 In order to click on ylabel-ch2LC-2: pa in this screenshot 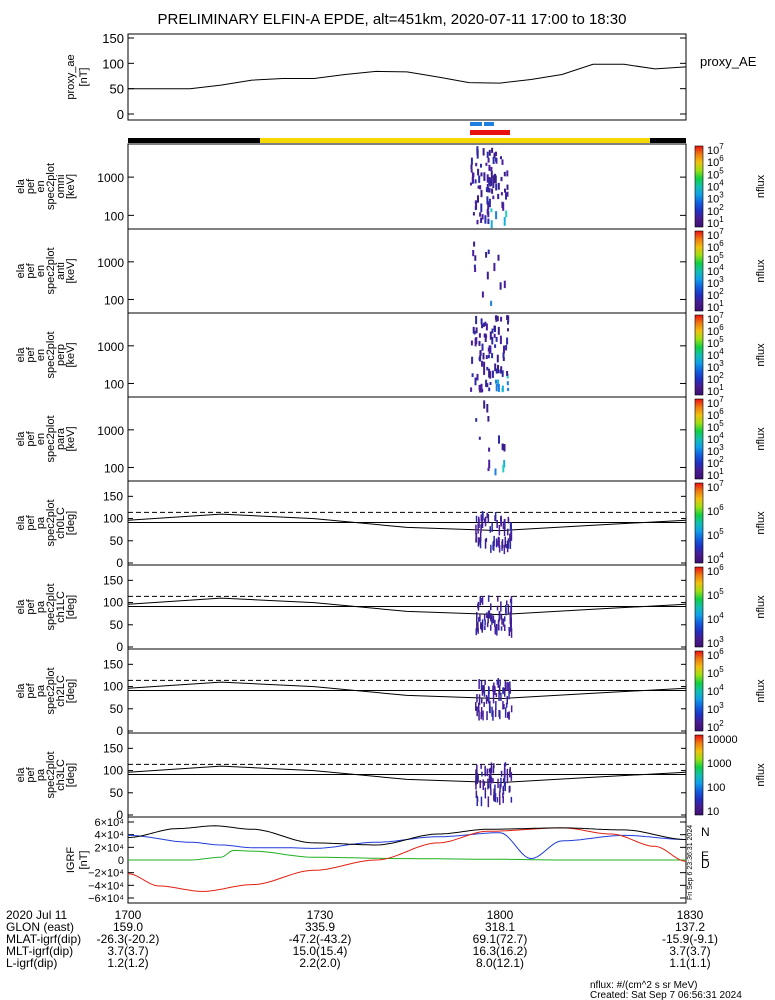, I will do `click(41, 690)`.